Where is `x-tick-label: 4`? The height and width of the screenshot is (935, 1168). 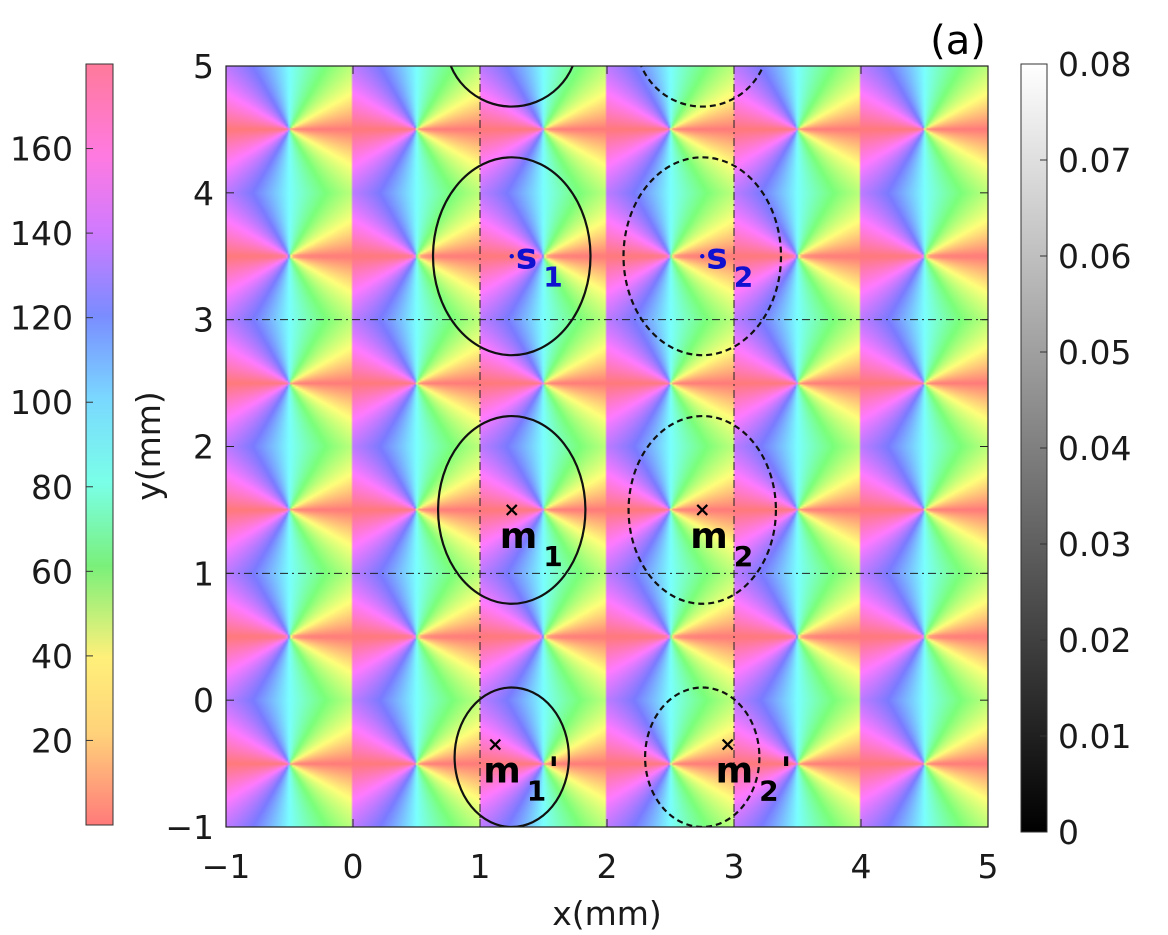 x-tick-label: 4 is located at coordinates (861, 866).